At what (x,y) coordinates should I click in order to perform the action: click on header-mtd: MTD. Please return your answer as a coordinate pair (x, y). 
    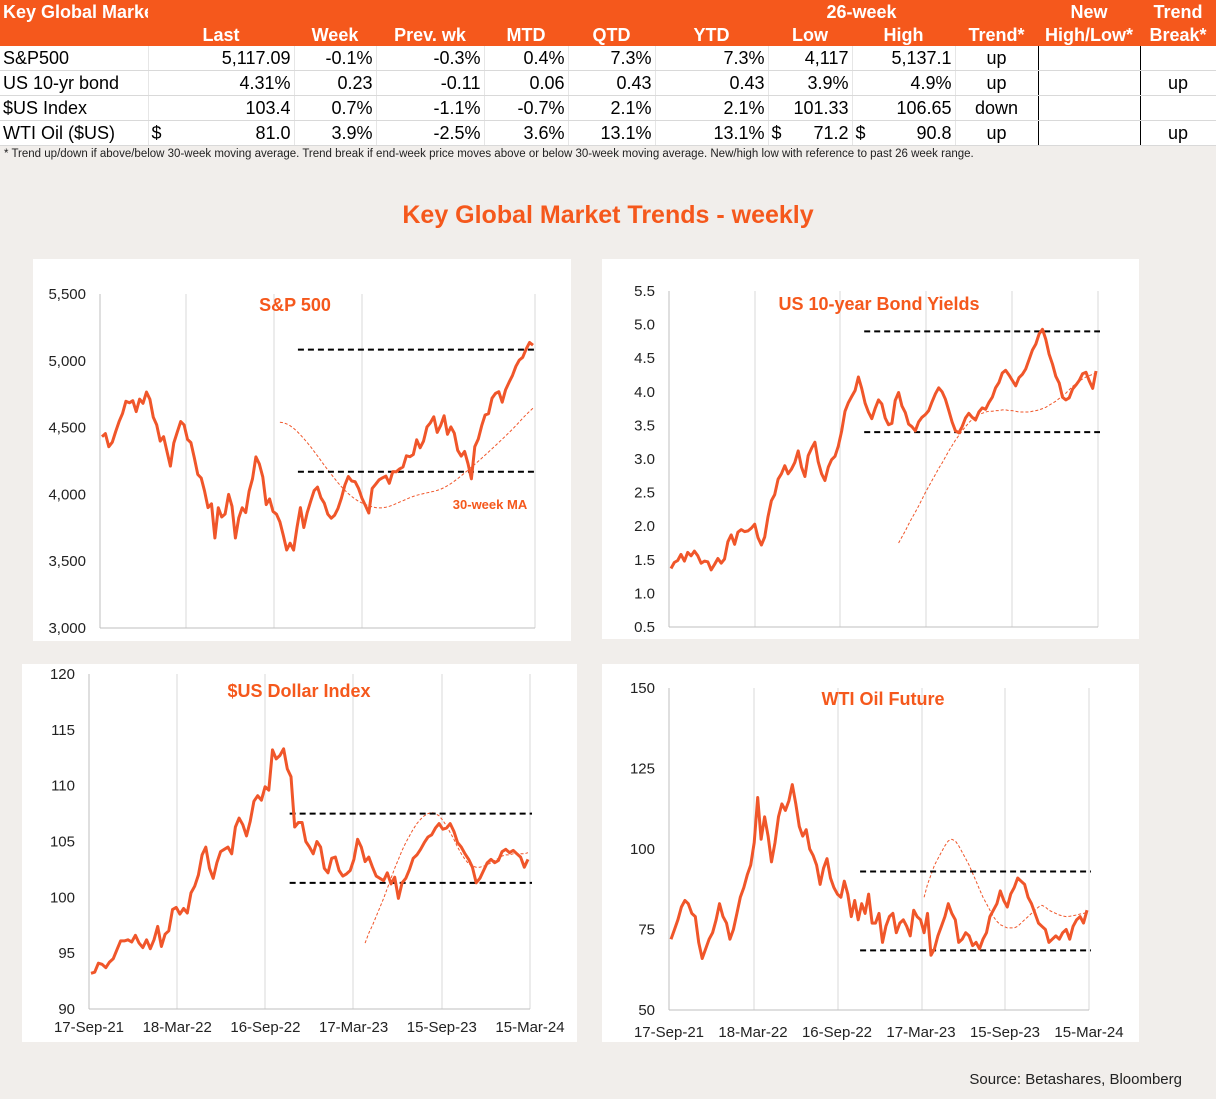
    Looking at the image, I should click on (526, 34).